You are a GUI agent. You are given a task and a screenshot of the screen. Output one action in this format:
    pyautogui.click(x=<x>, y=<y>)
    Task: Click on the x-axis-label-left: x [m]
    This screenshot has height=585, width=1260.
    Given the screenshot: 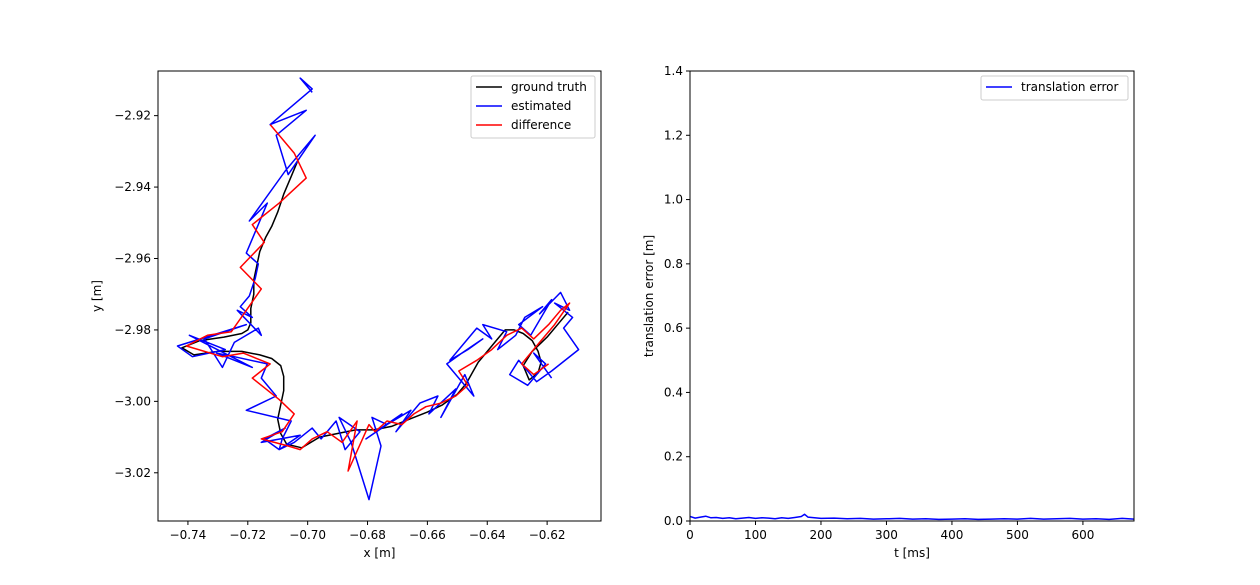 What is the action you would take?
    pyautogui.click(x=380, y=553)
    